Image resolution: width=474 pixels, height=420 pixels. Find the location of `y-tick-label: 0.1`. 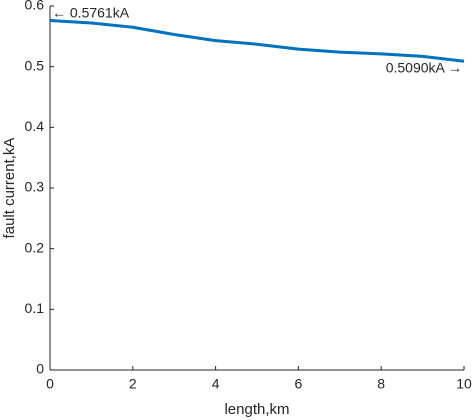

y-tick-label: 0.1 is located at coordinates (35, 308).